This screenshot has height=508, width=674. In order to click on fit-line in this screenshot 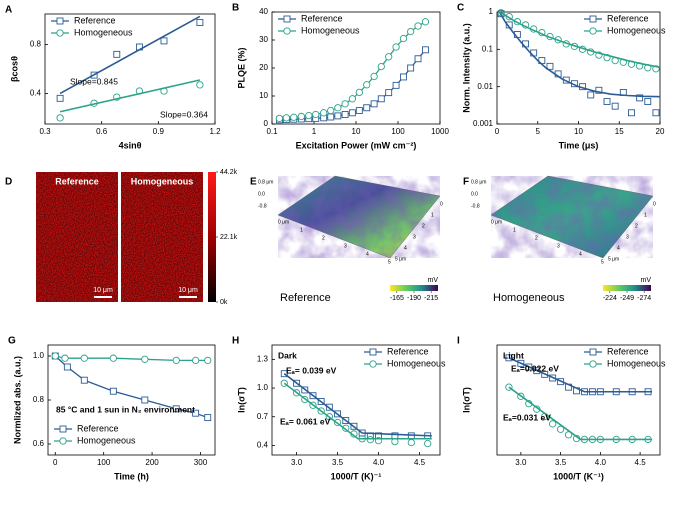, I will do `click(357, 405)`.